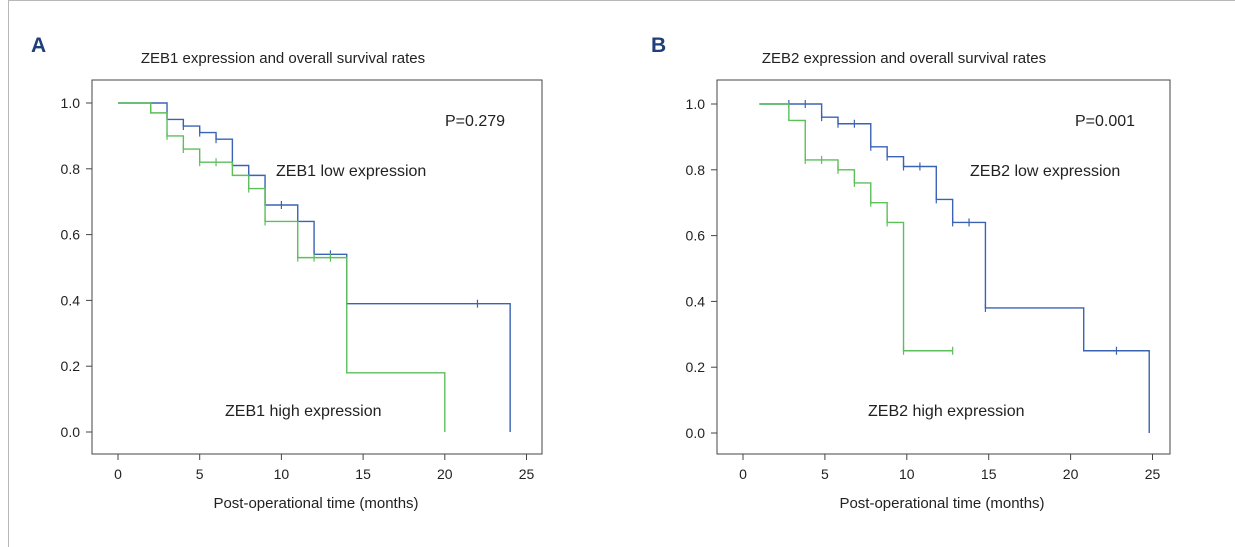  Describe the element at coordinates (71, 366) in the screenshot. I see `panel-a-ytick-label: 0.2` at that location.